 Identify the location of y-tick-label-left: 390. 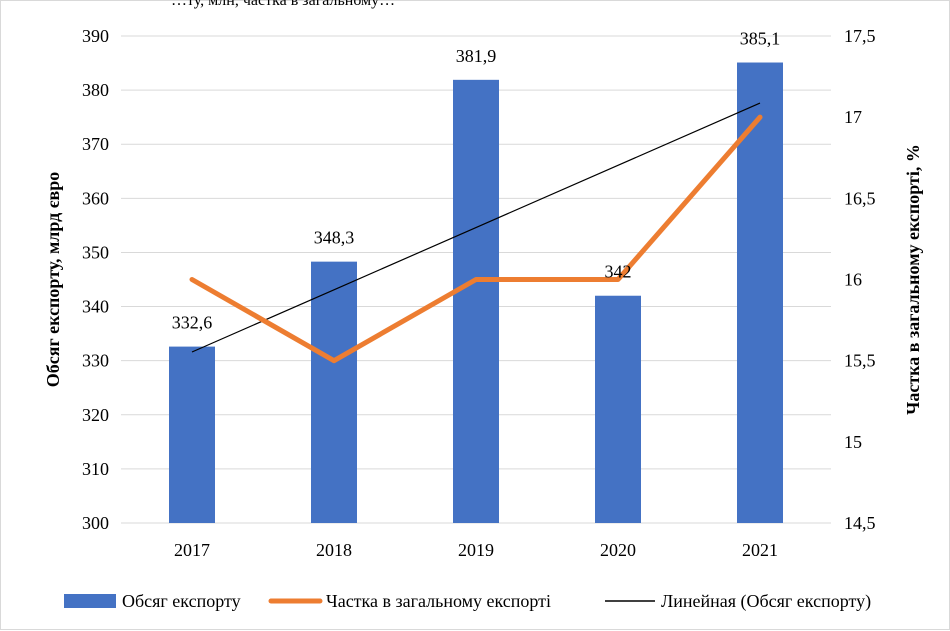
(95, 36).